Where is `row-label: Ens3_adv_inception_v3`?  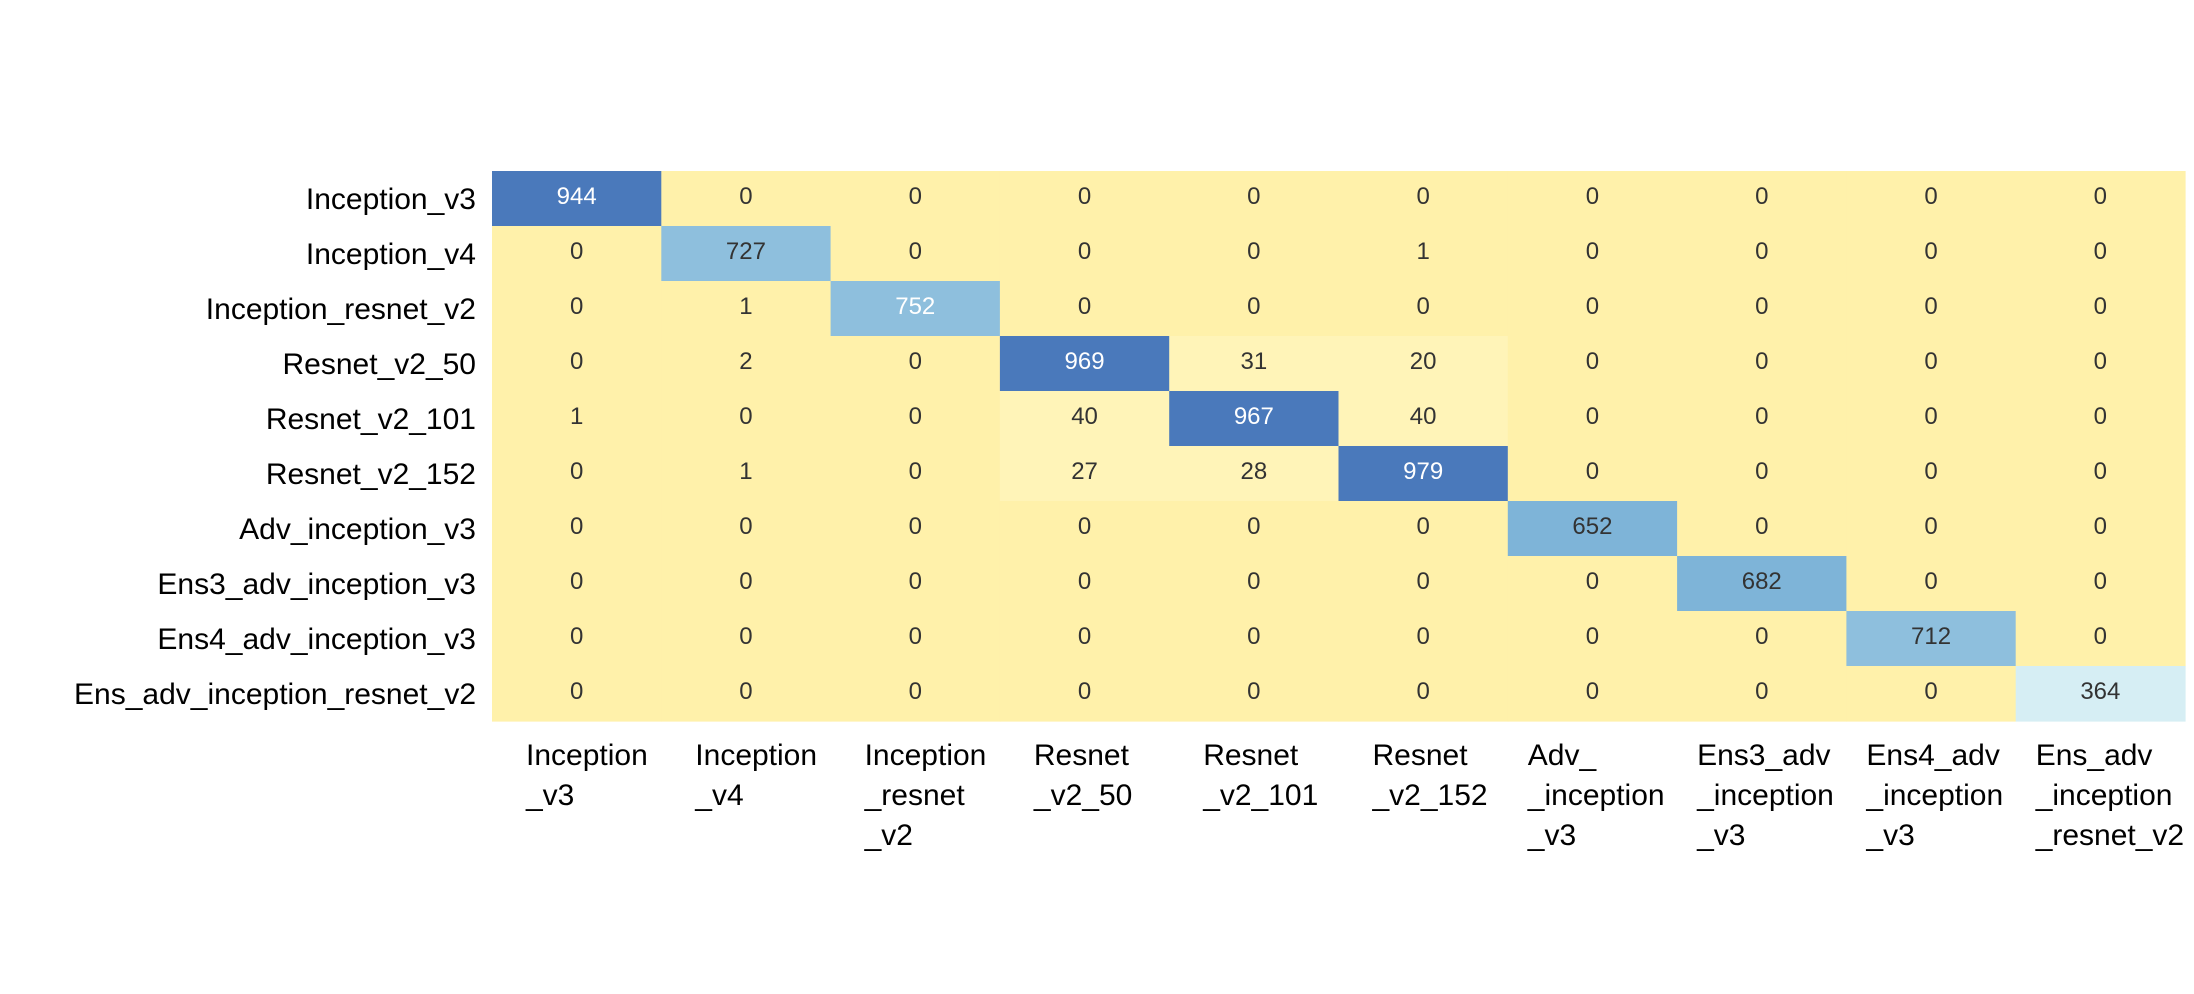 row-label: Ens3_adv_inception_v3 is located at coordinates (316, 584).